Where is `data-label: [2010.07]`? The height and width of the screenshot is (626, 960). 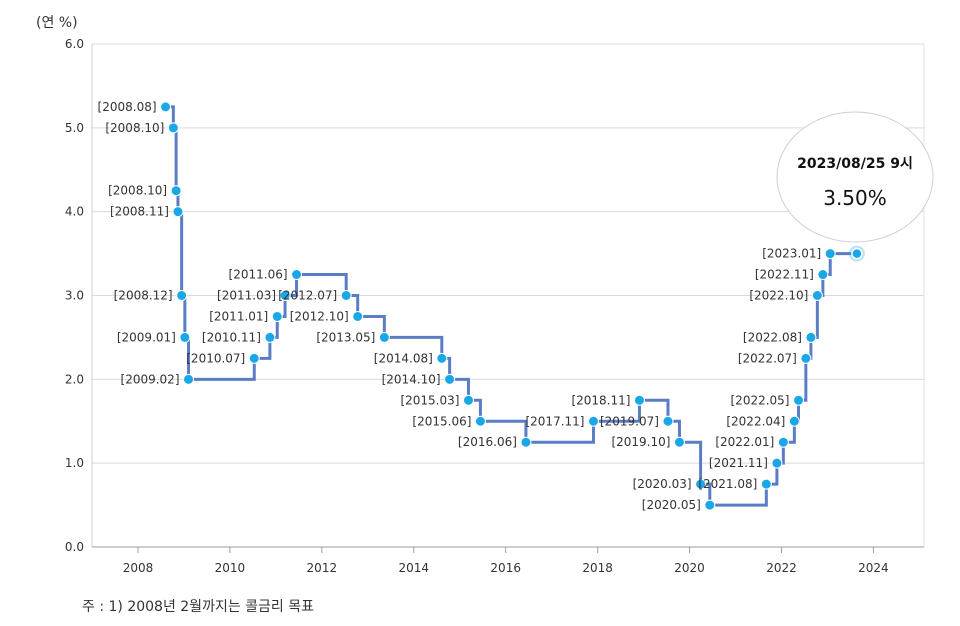 data-label: [2010.07] is located at coordinates (215, 358).